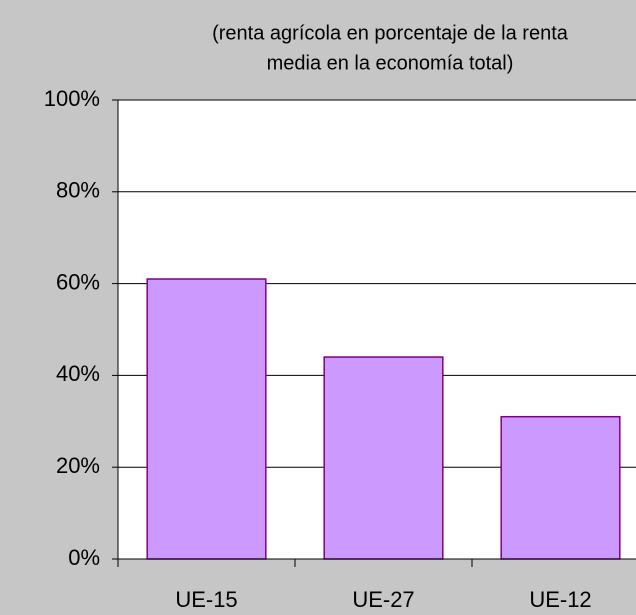 The image size is (636, 615). Describe the element at coordinates (84, 557) in the screenshot. I see `y-tick-label: 0%` at that location.